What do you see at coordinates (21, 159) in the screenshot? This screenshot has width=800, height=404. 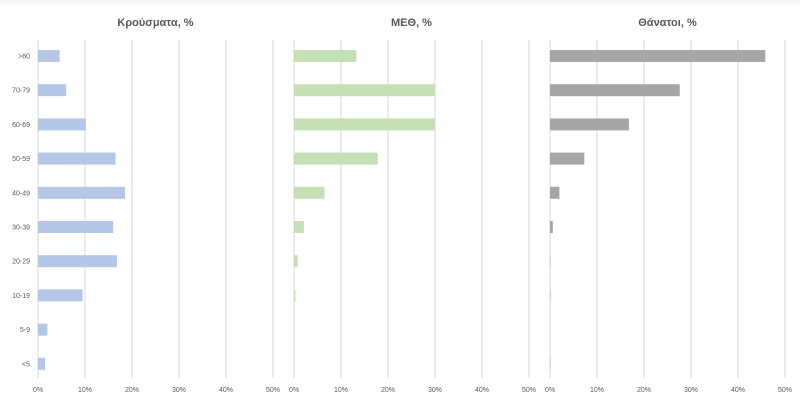 I see `category-label: 50-59` at bounding box center [21, 159].